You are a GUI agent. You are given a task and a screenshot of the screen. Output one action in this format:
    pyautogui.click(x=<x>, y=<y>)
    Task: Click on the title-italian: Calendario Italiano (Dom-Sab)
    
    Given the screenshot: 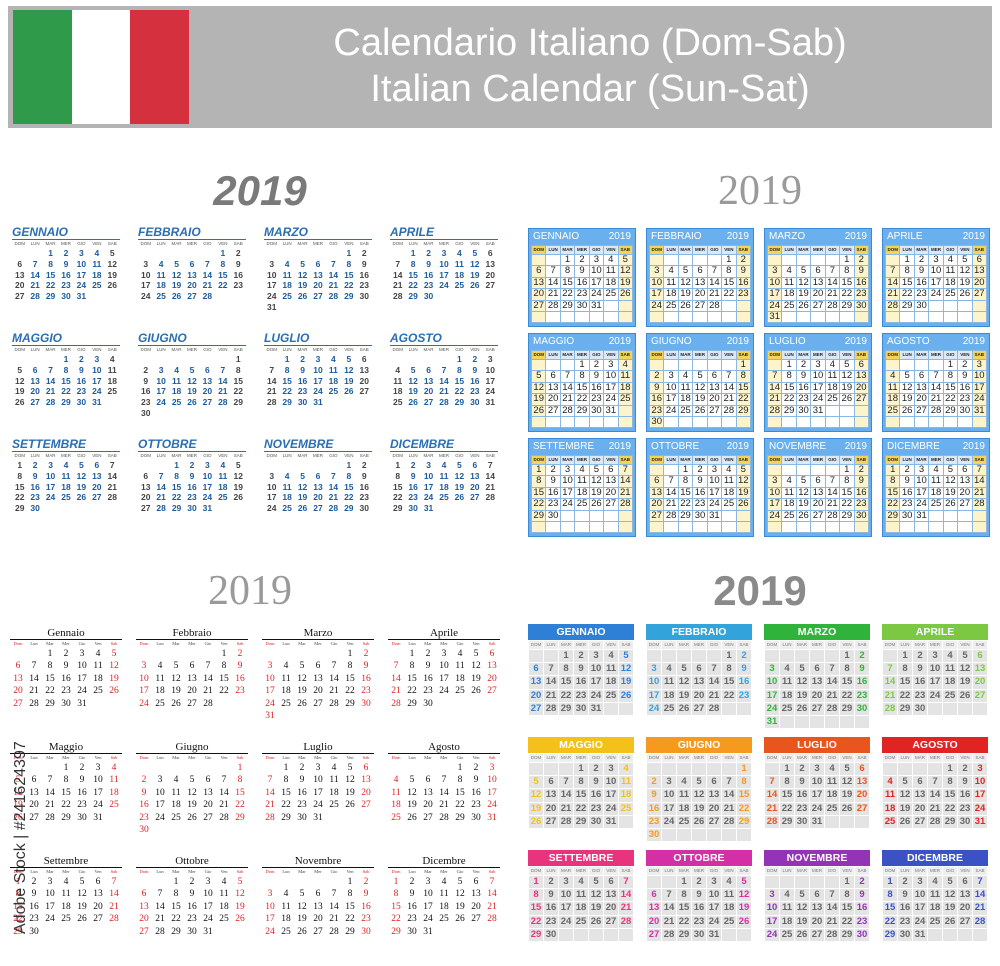 What is the action you would take?
    pyautogui.click(x=590, y=43)
    